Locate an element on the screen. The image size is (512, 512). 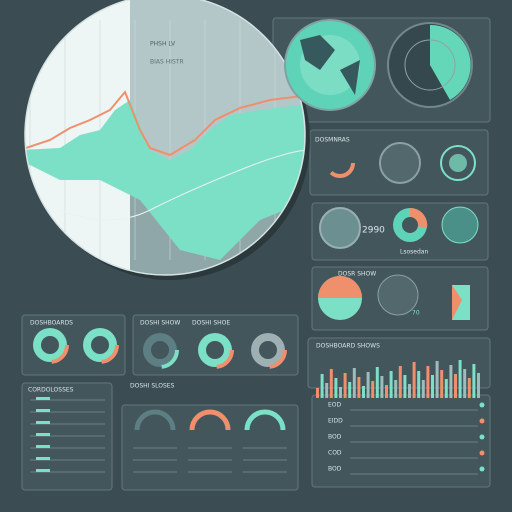
bar-chart is located at coordinates (398, 379).